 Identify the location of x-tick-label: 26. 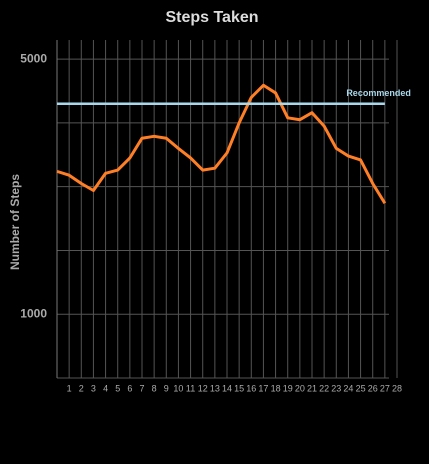
(373, 388).